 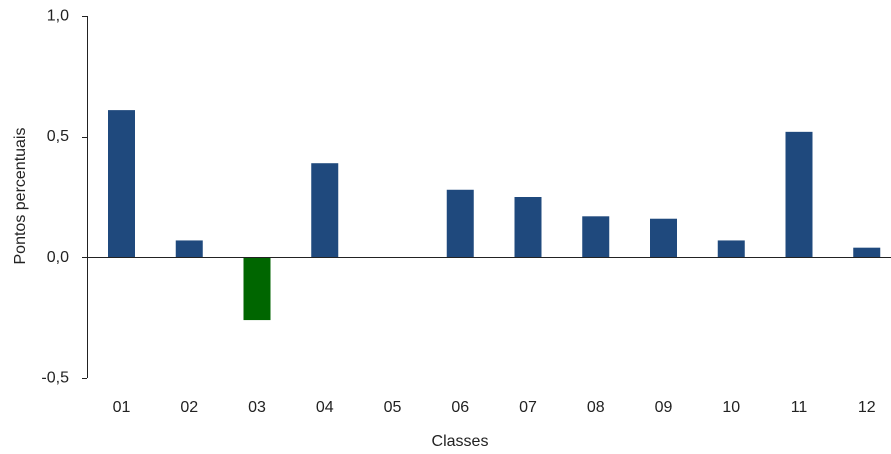 I want to click on y-tick-label: 0,5, so click(x=58, y=136).